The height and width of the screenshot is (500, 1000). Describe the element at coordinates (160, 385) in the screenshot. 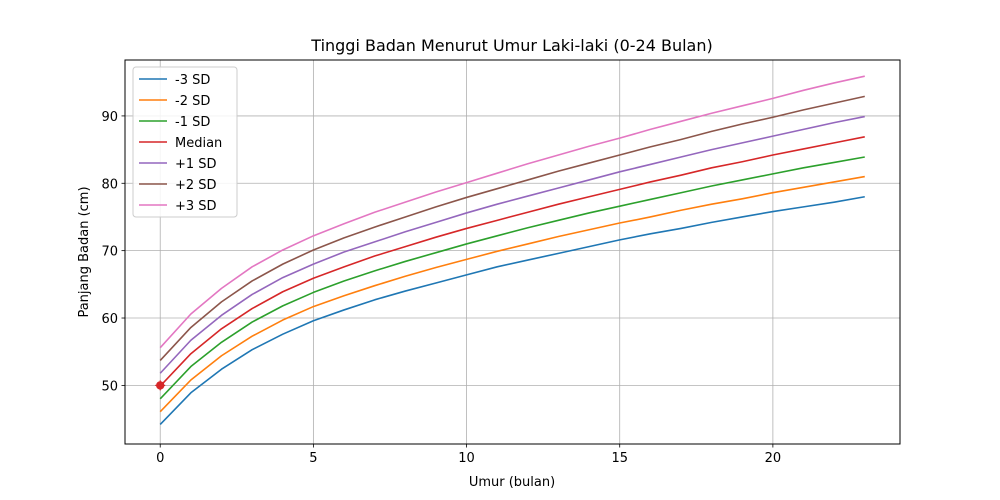

I see `marker-layer` at that location.